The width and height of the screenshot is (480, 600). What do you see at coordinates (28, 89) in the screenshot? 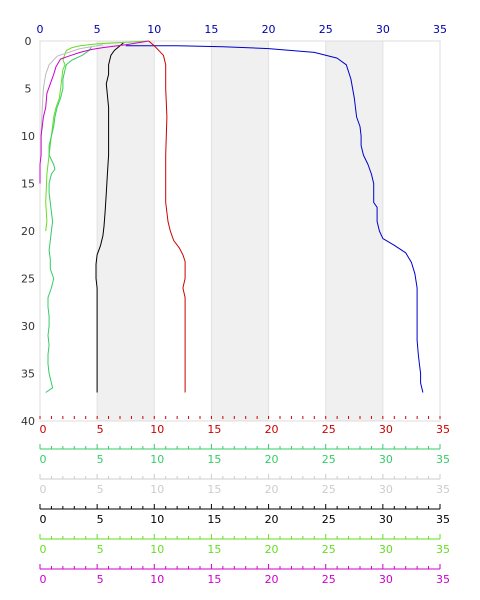
I see `y-tick-label-1: 5` at bounding box center [28, 89].